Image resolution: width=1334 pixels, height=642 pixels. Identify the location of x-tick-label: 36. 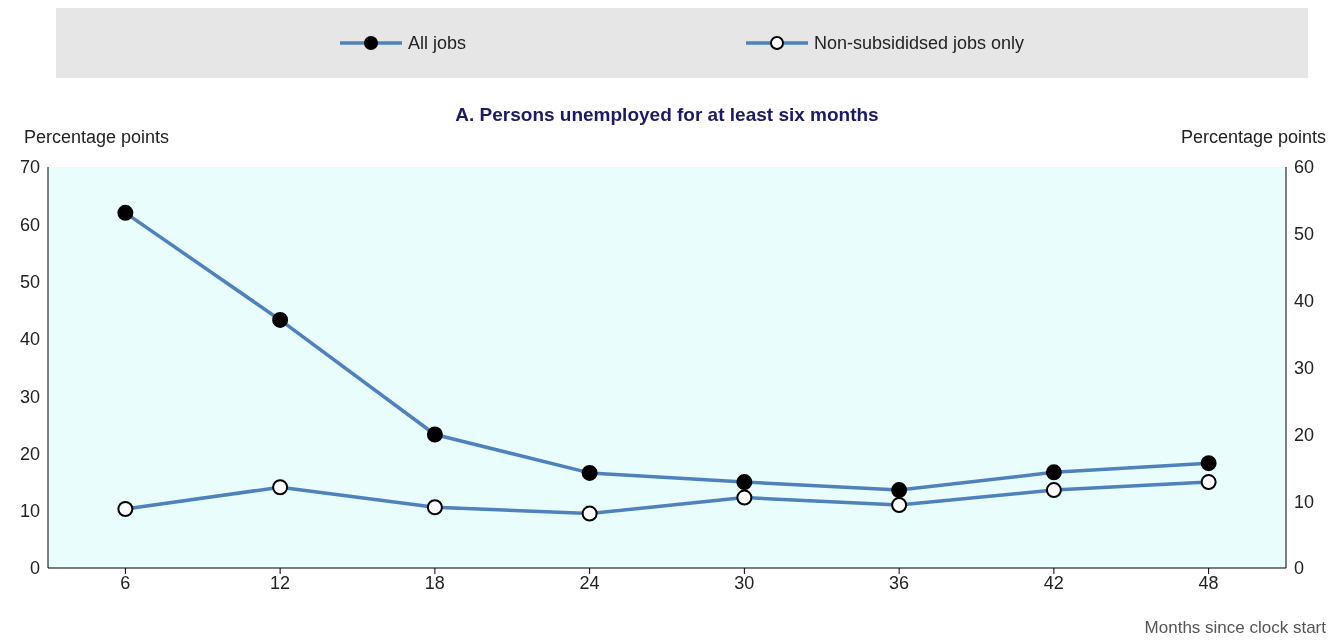
(899, 582).